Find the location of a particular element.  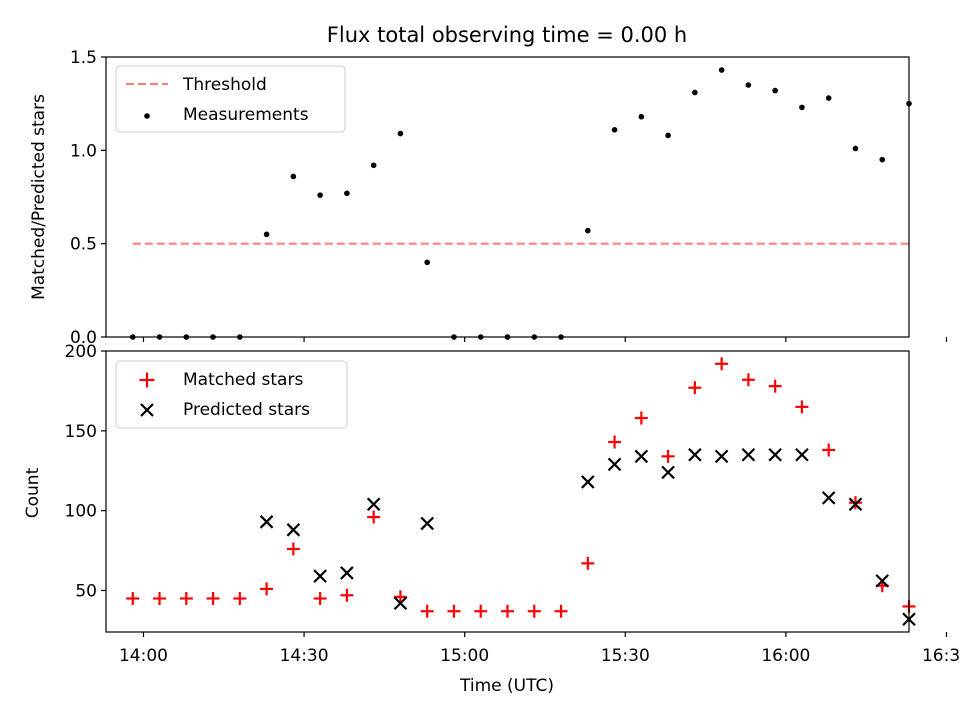

predicted-stars-legend-swatch is located at coordinates (147, 410).